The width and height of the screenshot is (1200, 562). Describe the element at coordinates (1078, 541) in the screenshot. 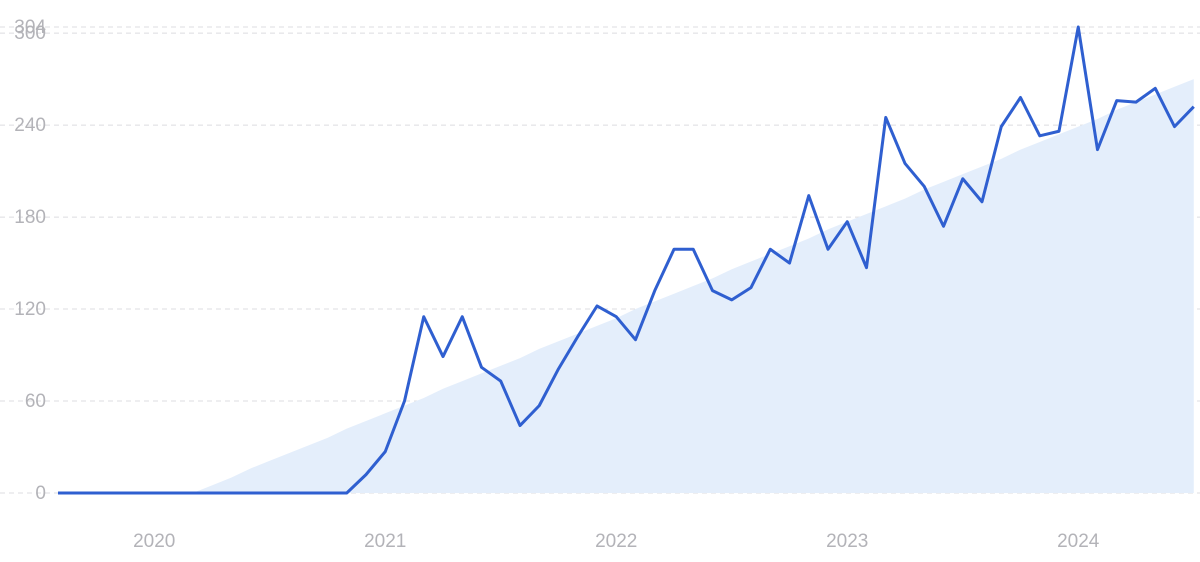

I see `x-tick-label: 2024` at that location.